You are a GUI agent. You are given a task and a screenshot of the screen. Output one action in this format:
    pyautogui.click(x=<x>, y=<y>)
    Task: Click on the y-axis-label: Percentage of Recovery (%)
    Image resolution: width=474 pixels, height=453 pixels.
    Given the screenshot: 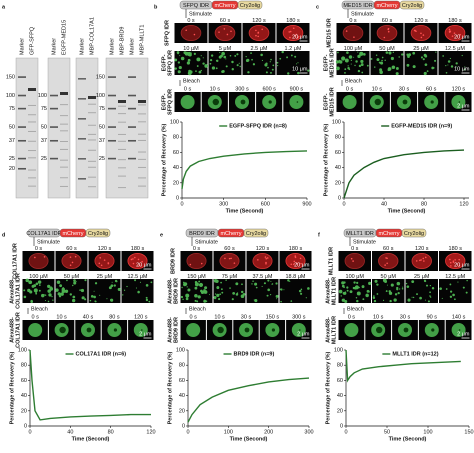 What is the action you would take?
    pyautogui.click(x=12, y=387)
    